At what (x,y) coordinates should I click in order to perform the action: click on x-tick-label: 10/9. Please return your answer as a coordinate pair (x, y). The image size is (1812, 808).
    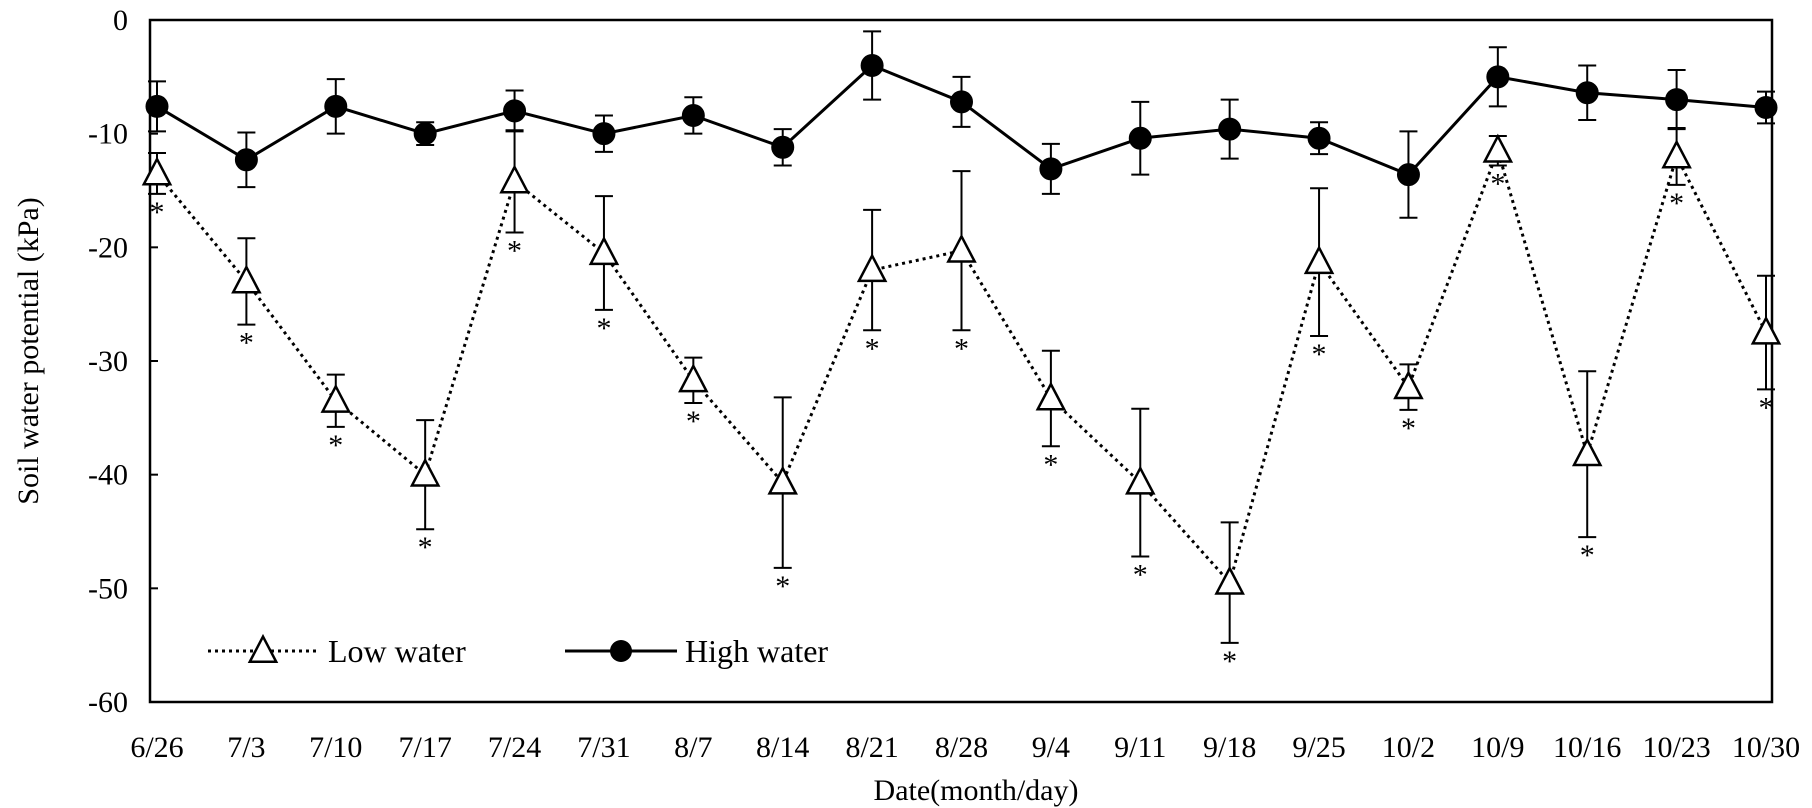
    Looking at the image, I should click on (1497, 747).